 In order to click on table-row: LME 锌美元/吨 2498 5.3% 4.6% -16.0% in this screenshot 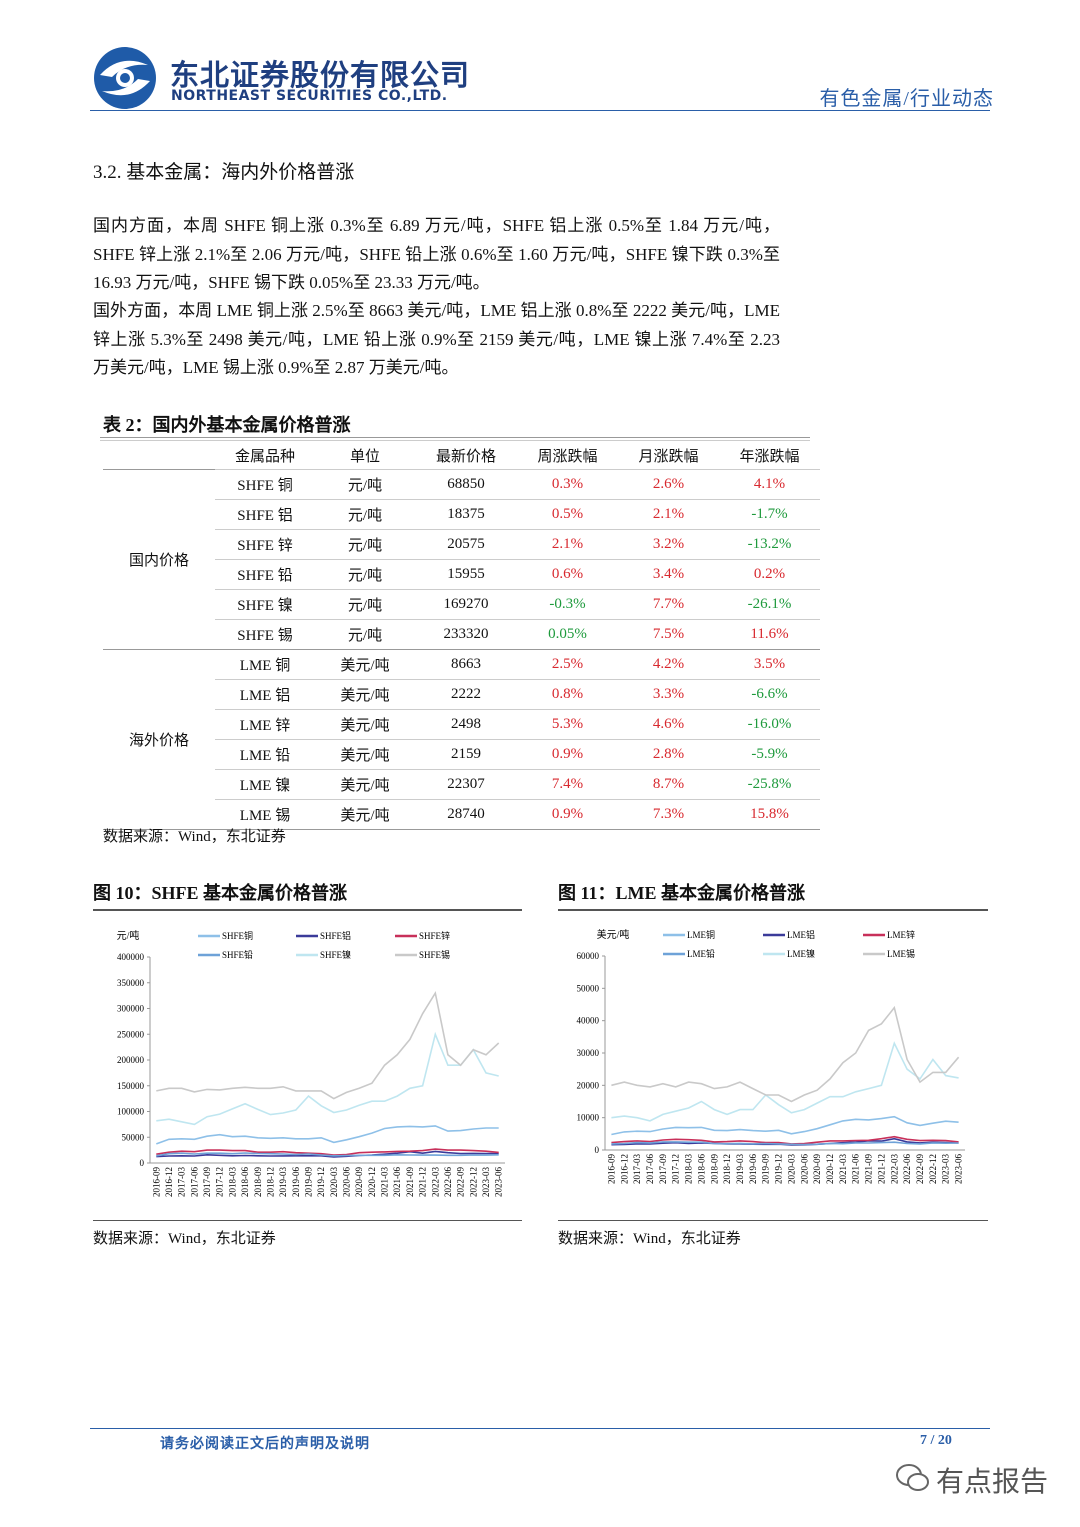, I will do `click(461, 724)`.